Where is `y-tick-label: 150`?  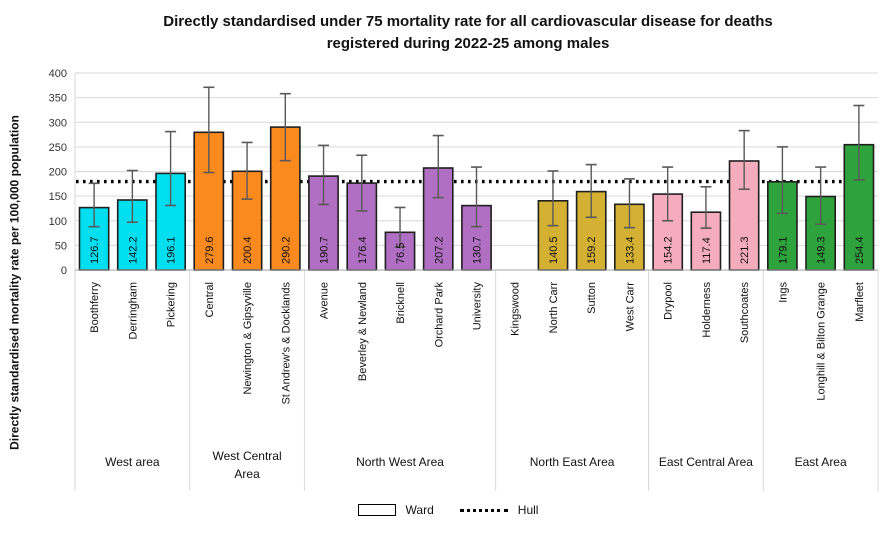
y-tick-label: 150 is located at coordinates (58, 197).